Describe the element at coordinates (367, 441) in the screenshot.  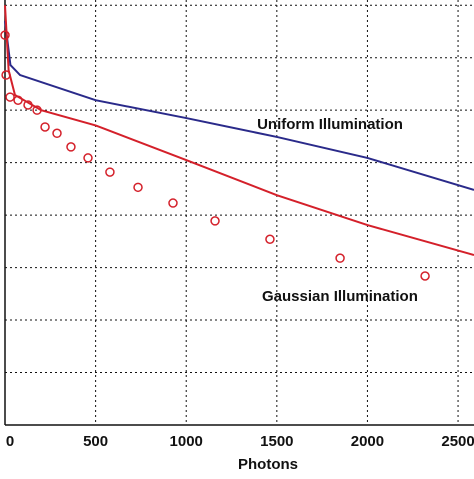
I see `x-tick-label: 2000` at that location.